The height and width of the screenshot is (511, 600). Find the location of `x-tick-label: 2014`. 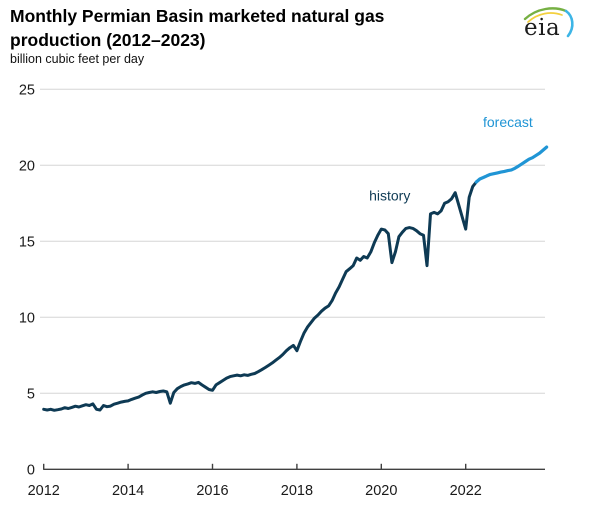

x-tick-label: 2014 is located at coordinates (128, 491).